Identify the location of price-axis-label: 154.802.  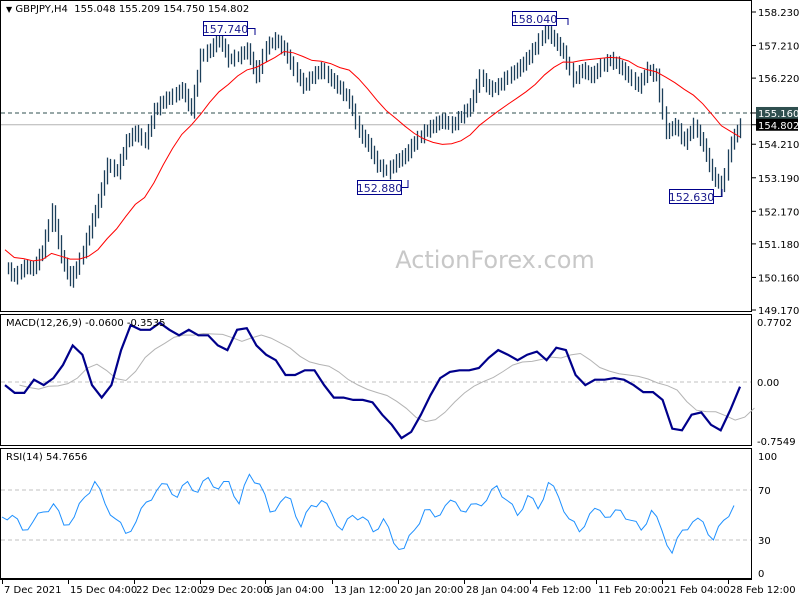
(778, 126).